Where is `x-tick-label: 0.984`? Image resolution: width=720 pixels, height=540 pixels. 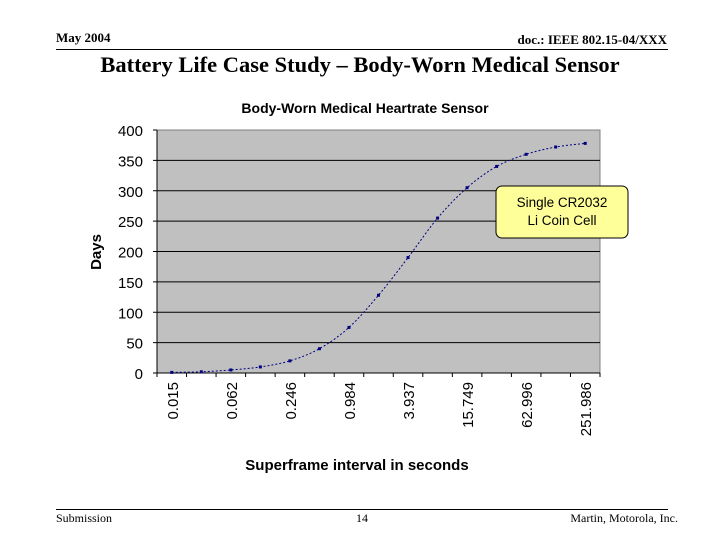 x-tick-label: 0.984 is located at coordinates (350, 401).